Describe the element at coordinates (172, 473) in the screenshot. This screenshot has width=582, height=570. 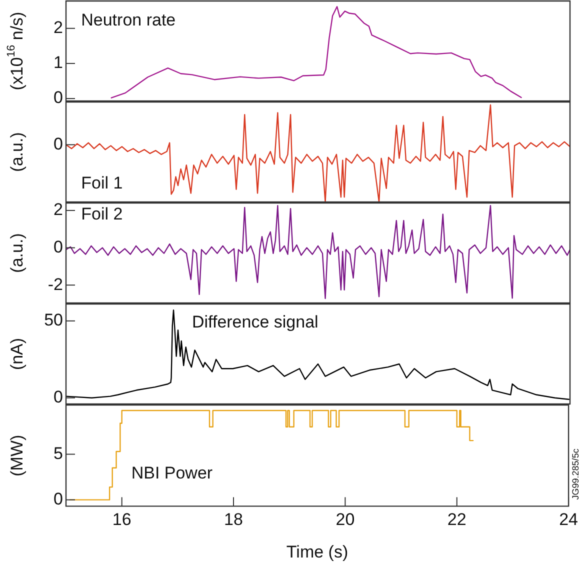
I see `series-label: NBI Power` at that location.